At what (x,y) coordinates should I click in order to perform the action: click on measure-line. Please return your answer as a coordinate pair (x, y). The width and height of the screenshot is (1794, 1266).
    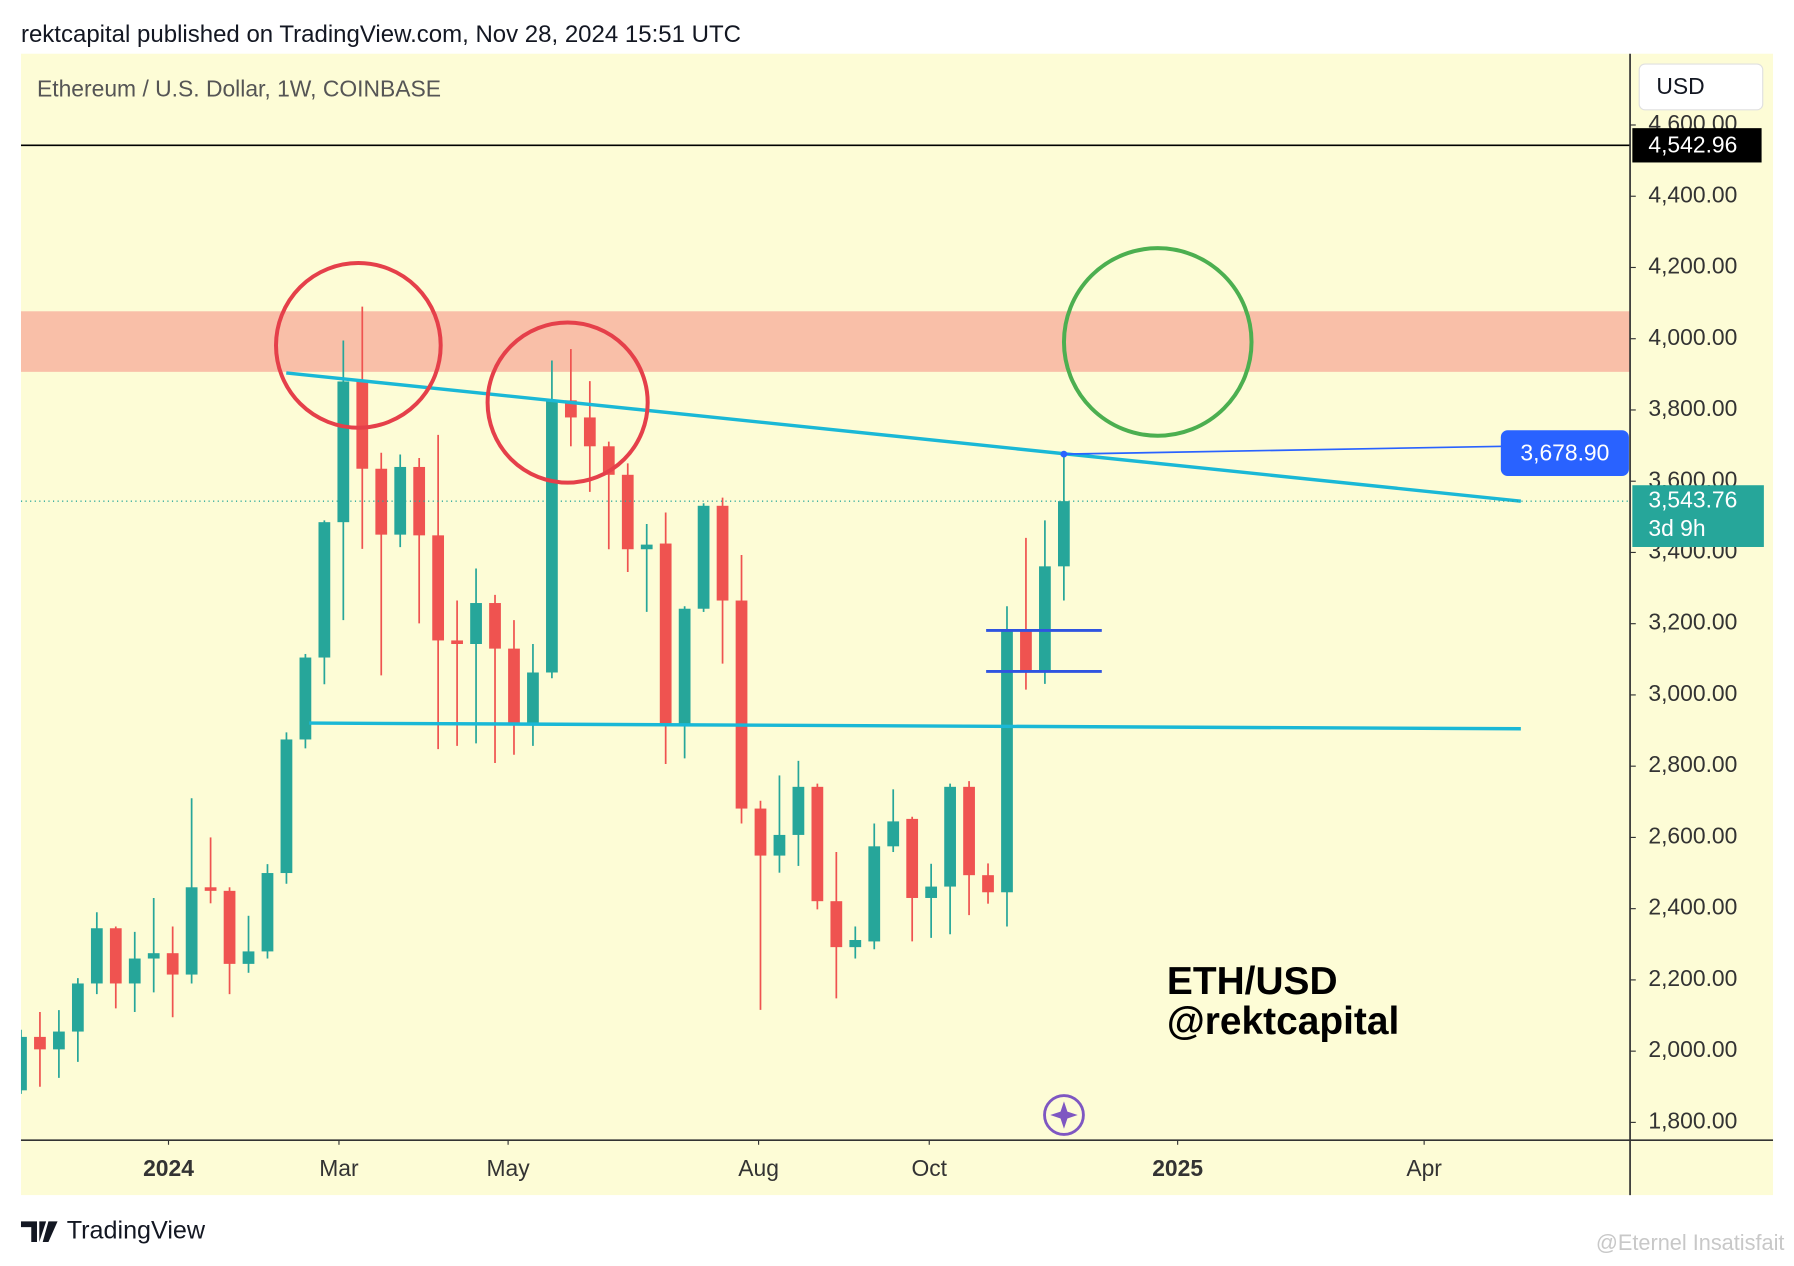
    Looking at the image, I should click on (1283, 450).